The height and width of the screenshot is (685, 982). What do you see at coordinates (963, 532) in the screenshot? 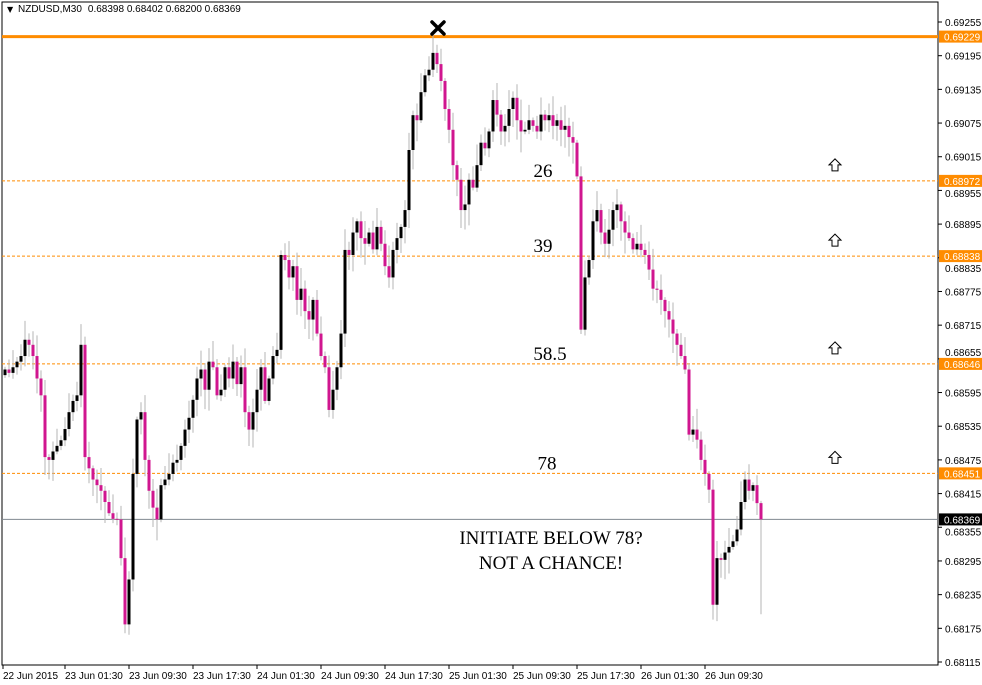
I see `y-tick-label: 0.68355` at bounding box center [963, 532].